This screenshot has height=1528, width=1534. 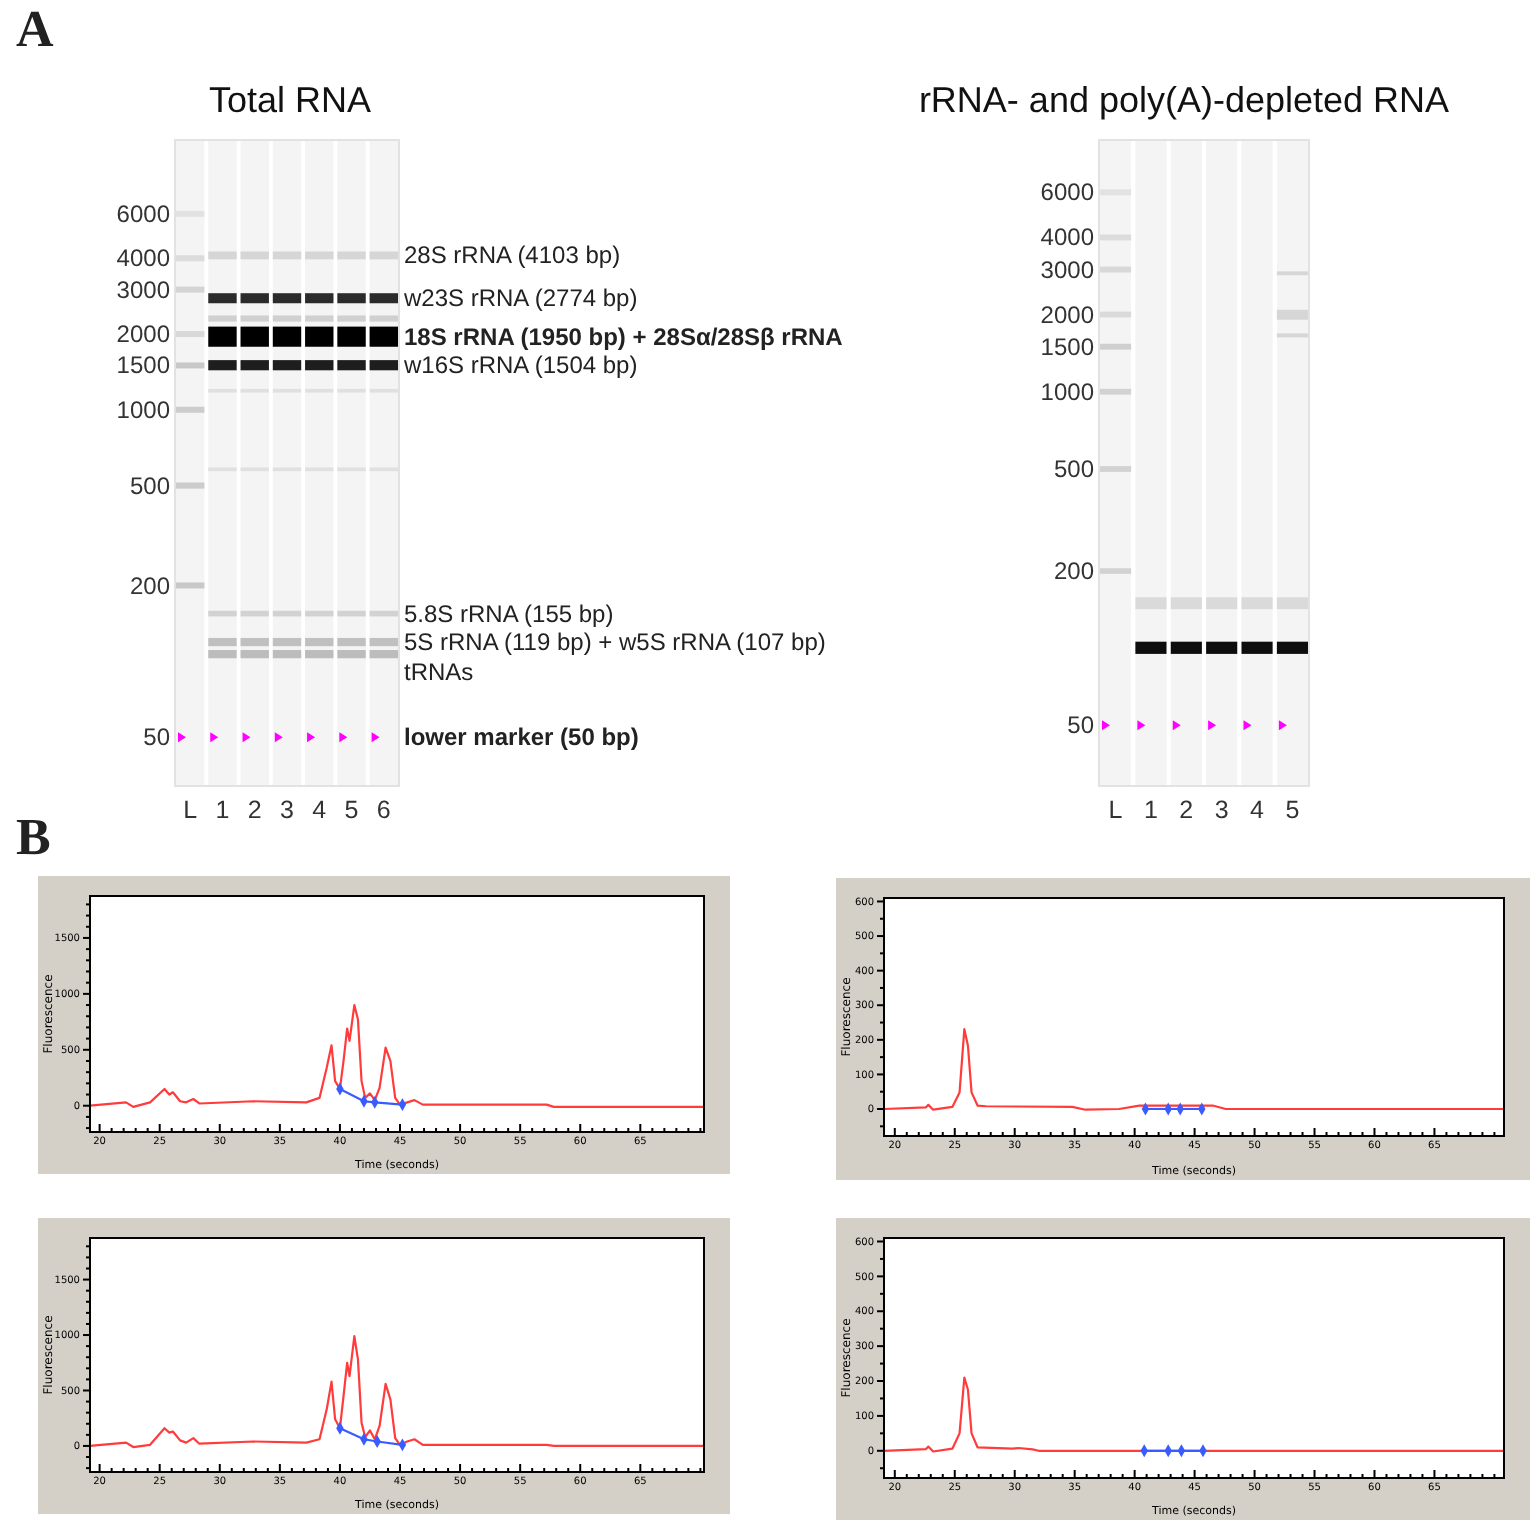 What do you see at coordinates (509, 613) in the screenshot?
I see `annotation: 5.8S rRNA (155 bp)` at bounding box center [509, 613].